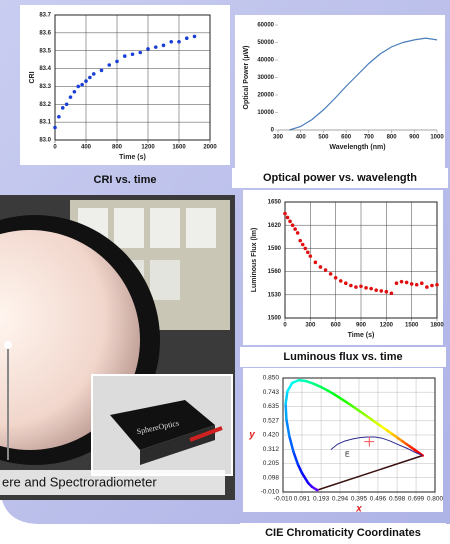 This screenshot has width=450, height=544. I want to click on x-tick-label: 0.193, so click(321, 499).